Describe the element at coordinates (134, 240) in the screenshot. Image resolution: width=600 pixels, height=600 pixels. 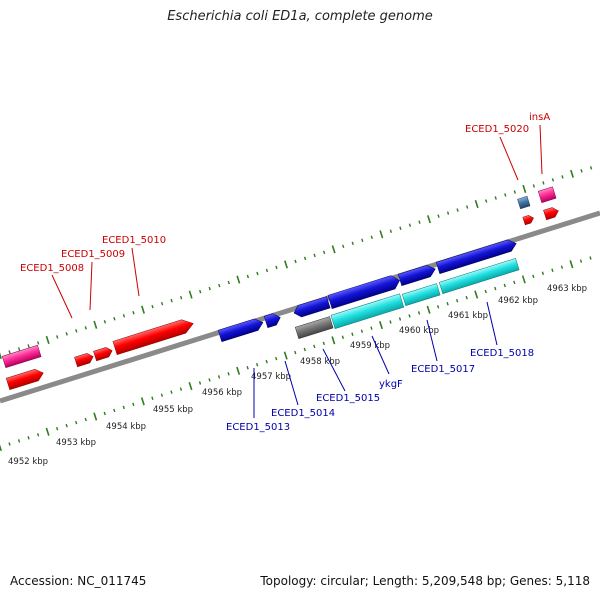
I see `gene-label-eced1-5010: ECED1_5010` at that location.